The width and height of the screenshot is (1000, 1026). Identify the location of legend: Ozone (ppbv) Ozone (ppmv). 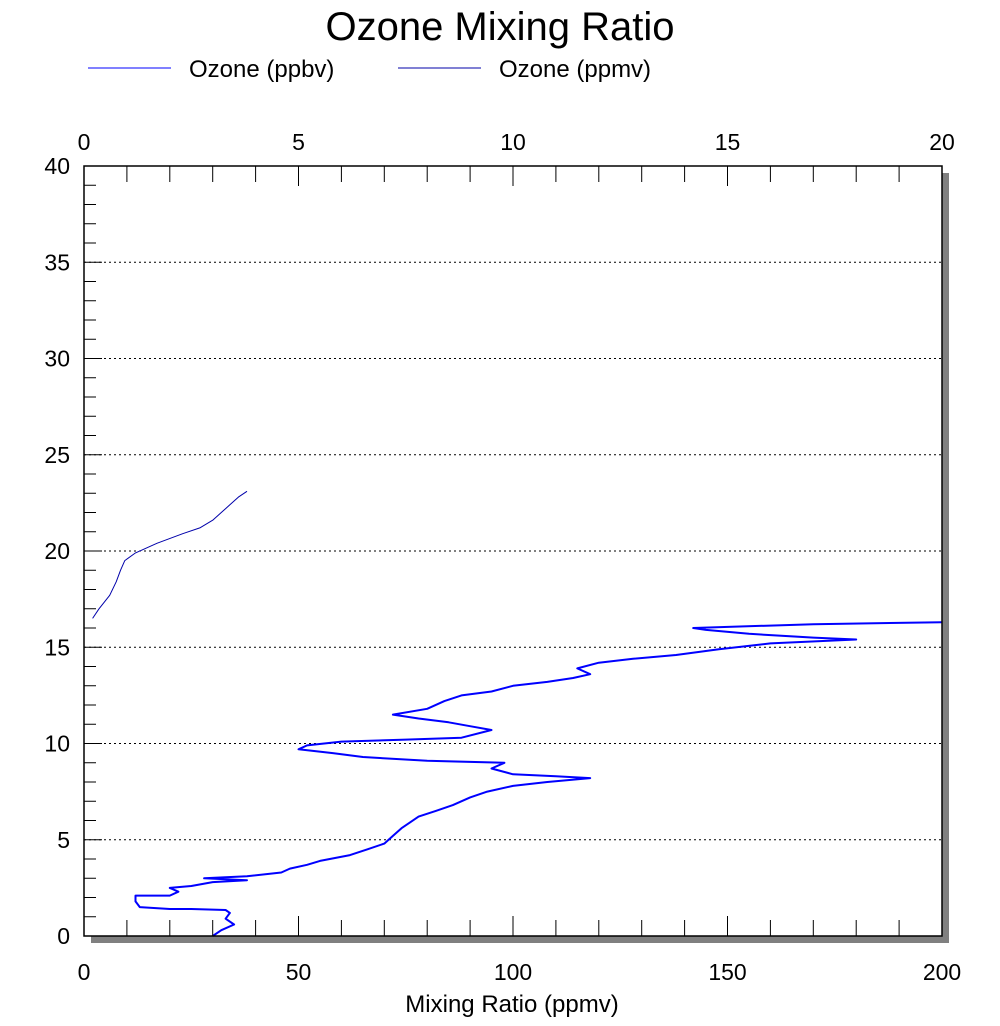
(369, 69).